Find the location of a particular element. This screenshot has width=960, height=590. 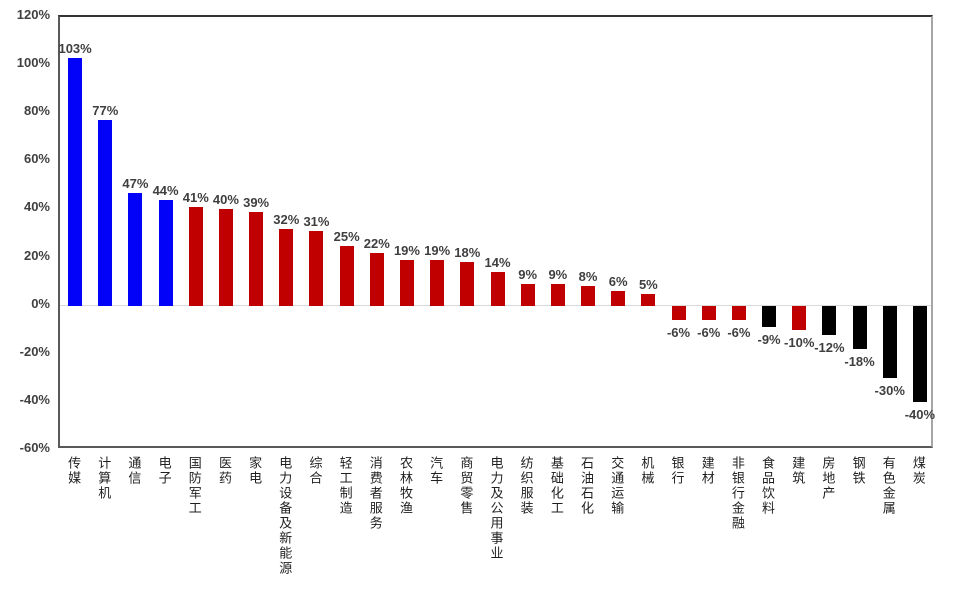

y-tick-label: 80% is located at coordinates (36, 111).